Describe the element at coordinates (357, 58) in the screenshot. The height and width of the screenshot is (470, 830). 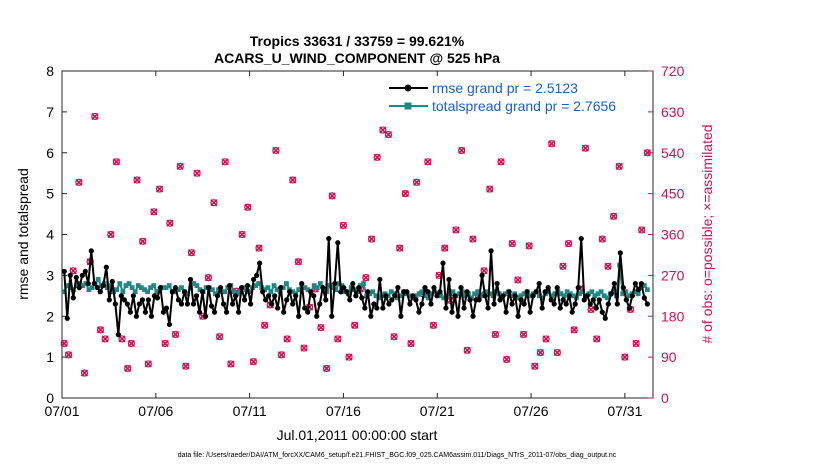
I see `chart-subtitle: ACARS_U_WIND_COMPONENT @ 525 hPa` at that location.